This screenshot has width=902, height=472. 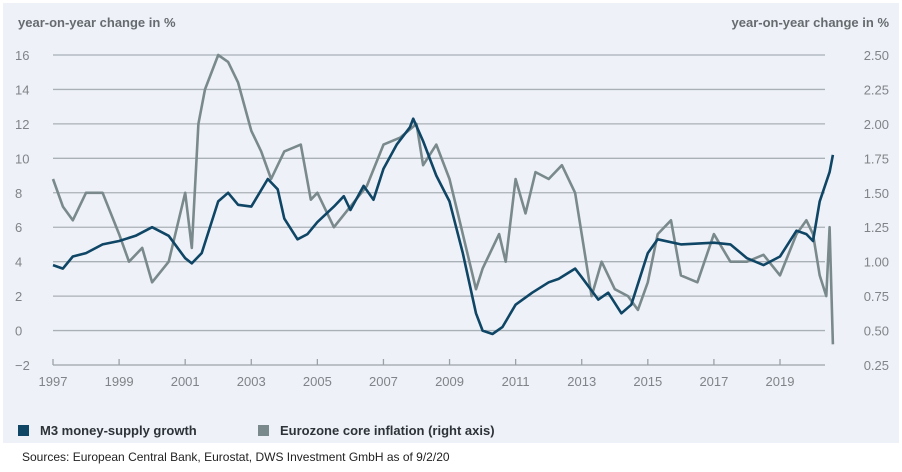 What do you see at coordinates (53, 381) in the screenshot?
I see `x-tick-label: 1997` at bounding box center [53, 381].